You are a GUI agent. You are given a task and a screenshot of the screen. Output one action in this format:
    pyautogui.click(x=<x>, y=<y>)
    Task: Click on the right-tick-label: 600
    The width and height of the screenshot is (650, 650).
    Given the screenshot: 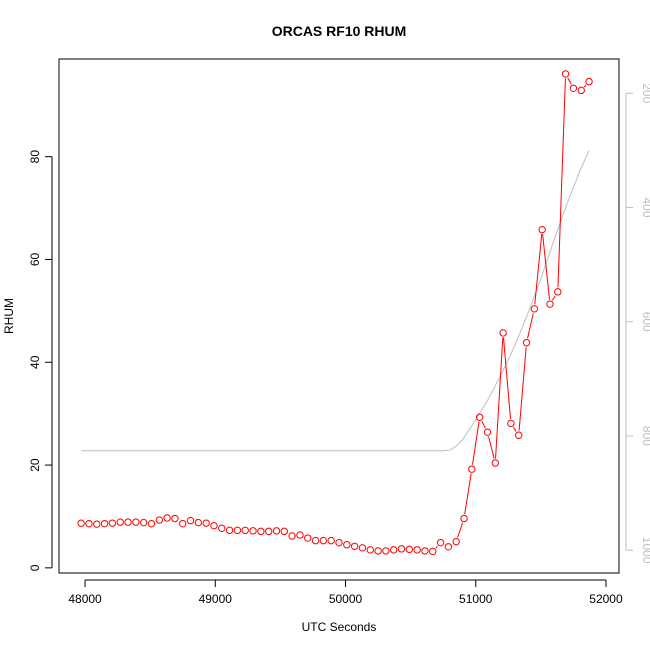 What is the action you would take?
    pyautogui.click(x=645, y=322)
    